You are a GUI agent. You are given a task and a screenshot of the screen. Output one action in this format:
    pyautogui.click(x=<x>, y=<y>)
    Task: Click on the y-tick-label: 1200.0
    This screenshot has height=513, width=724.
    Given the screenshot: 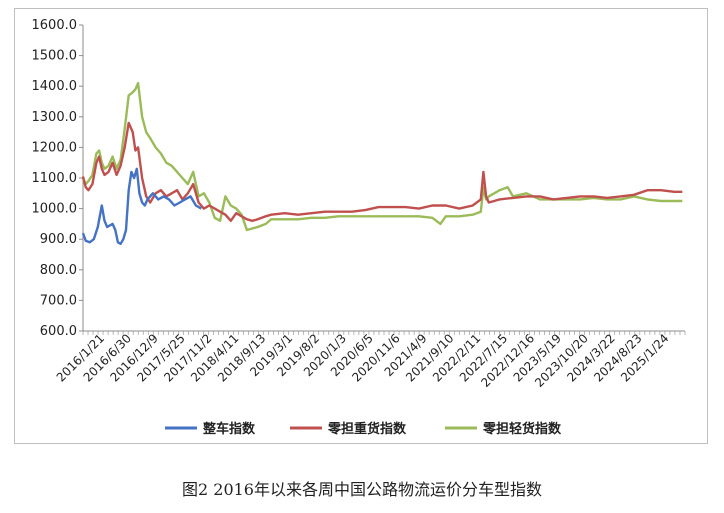 What is the action you would take?
    pyautogui.click(x=55, y=147)
    